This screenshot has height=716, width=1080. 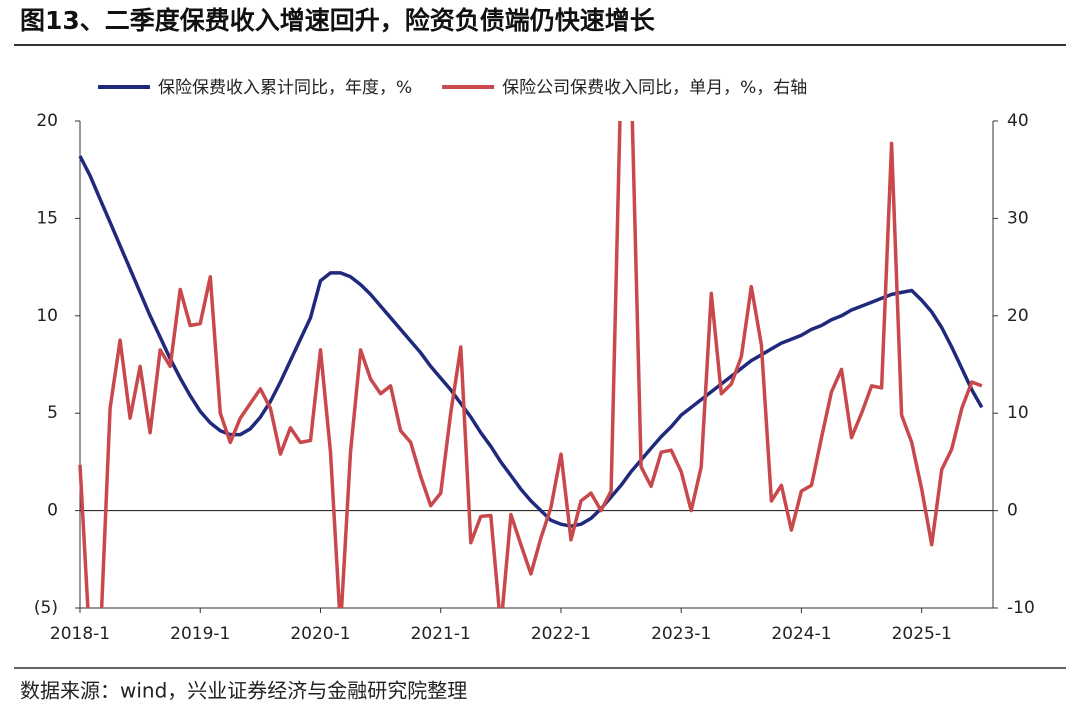 What do you see at coordinates (654, 88) in the screenshot?
I see `legend-label: 保险公司保费收入同比，单月，%，右轴` at bounding box center [654, 88].